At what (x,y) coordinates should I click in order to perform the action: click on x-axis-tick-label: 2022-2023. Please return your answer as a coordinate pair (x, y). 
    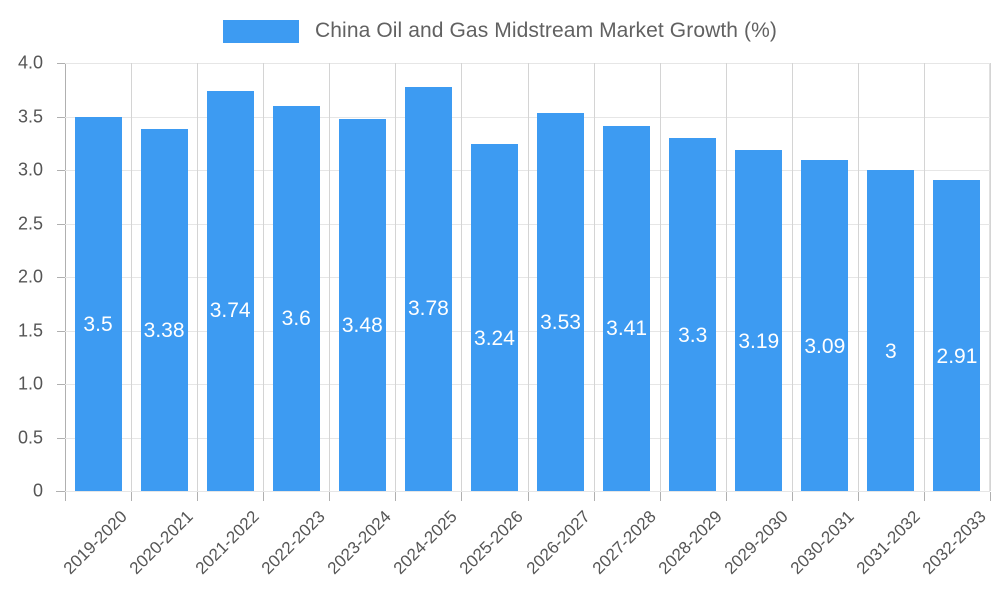
    Looking at the image, I should click on (293, 542).